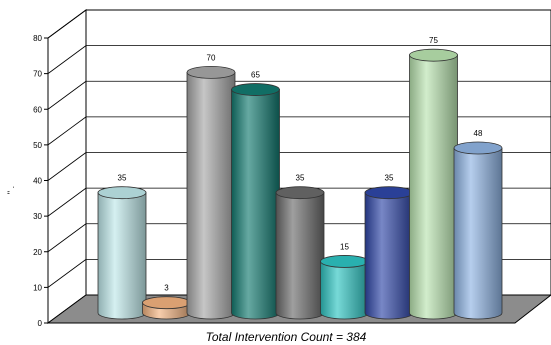 The image size is (551, 345). Describe the element at coordinates (11, 190) in the screenshot. I see `y-axis-label: " .` at that location.